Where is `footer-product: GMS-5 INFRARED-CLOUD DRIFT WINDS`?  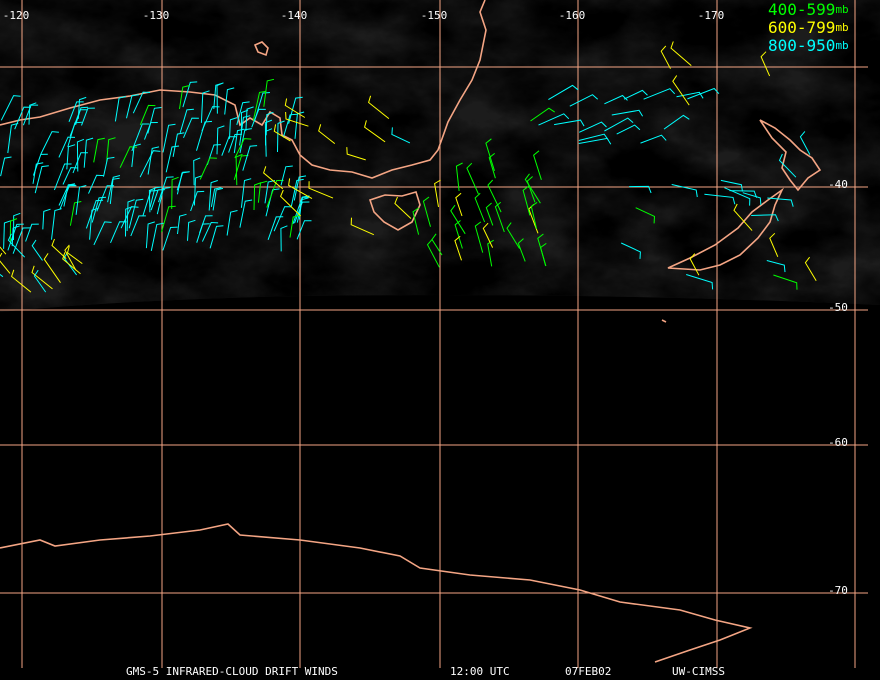
footer-product: GMS-5 INFRARED-CLOUD DRIFT WINDS is located at coordinates (232, 671).